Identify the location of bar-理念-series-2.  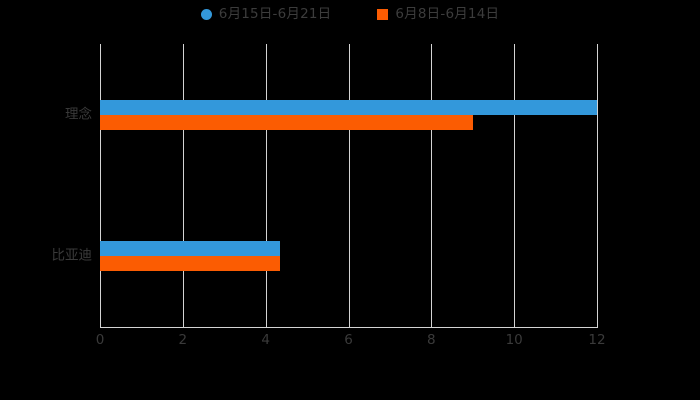
(286, 122).